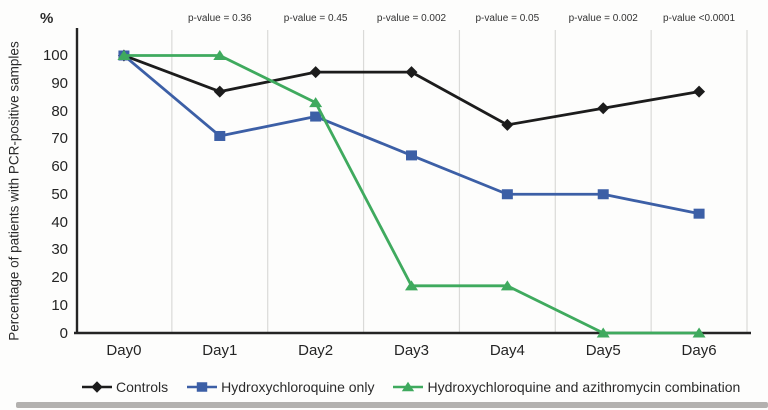  What do you see at coordinates (59, 222) in the screenshot?
I see `y-tick-label: 40` at bounding box center [59, 222].